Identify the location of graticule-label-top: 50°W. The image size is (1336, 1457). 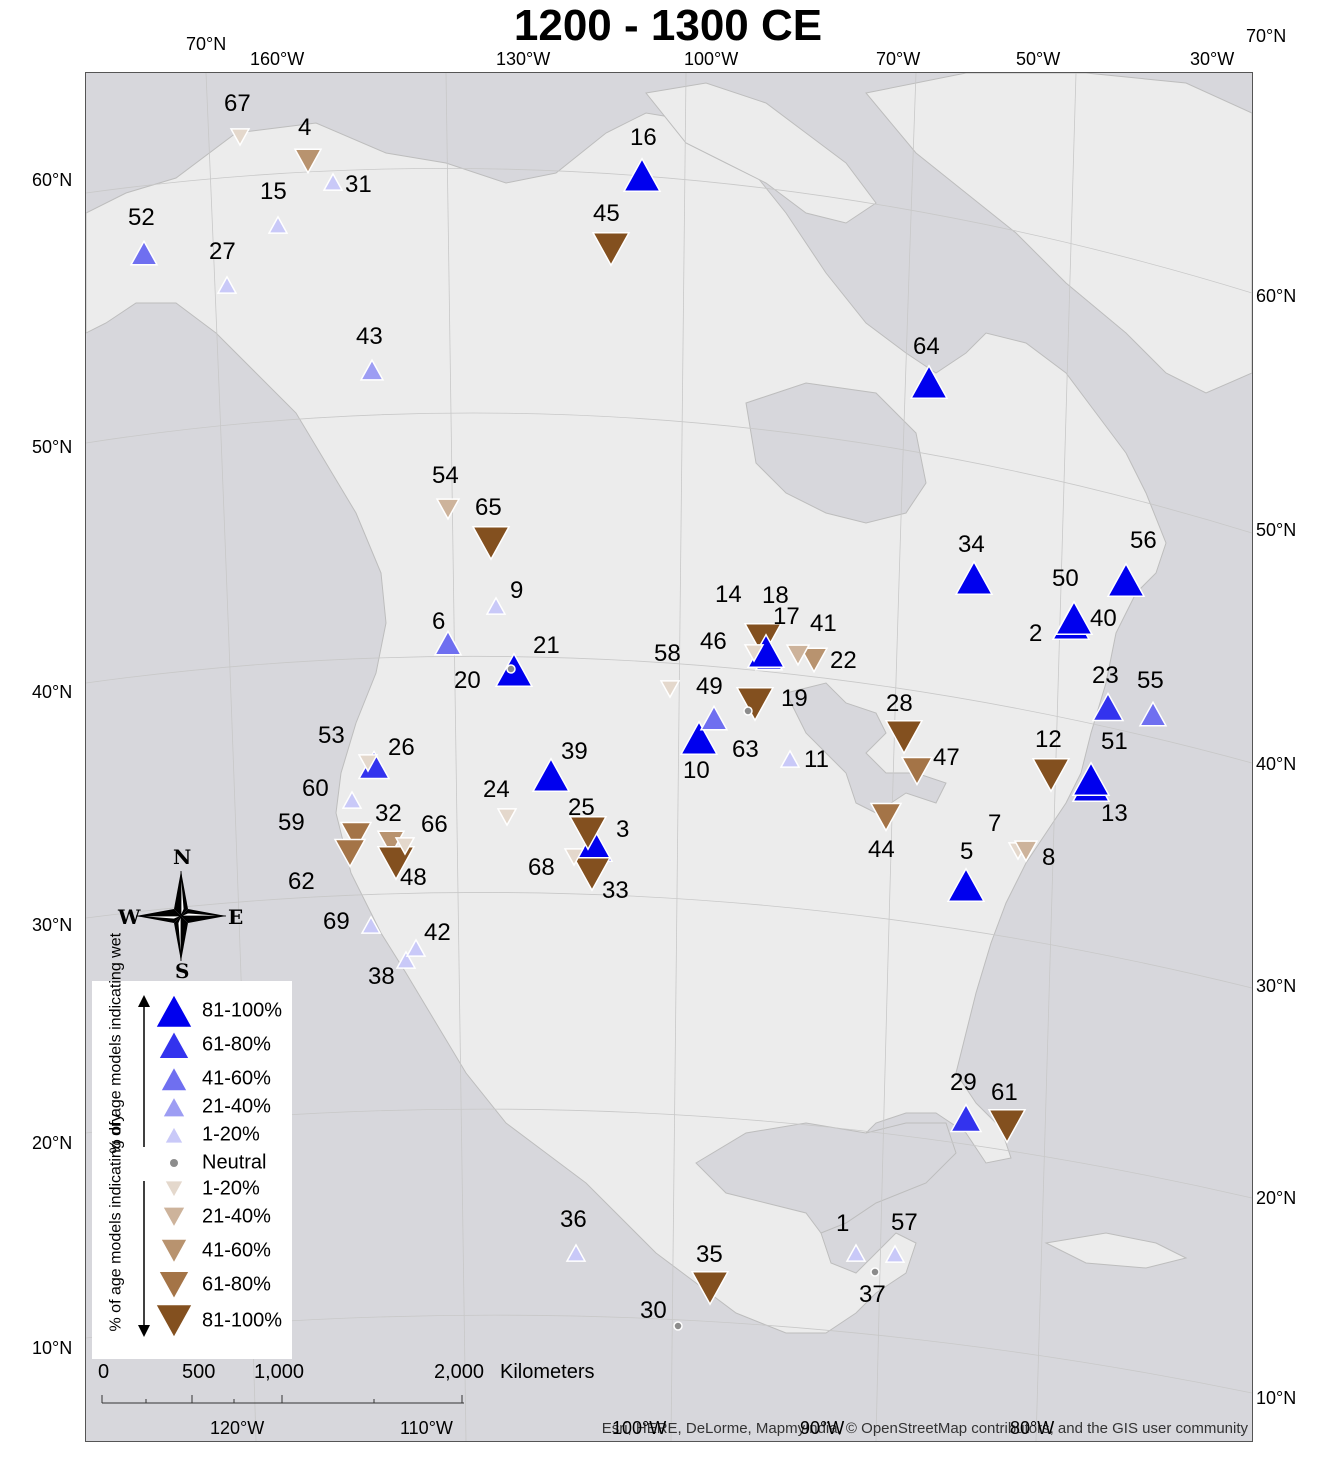
(1038, 59).